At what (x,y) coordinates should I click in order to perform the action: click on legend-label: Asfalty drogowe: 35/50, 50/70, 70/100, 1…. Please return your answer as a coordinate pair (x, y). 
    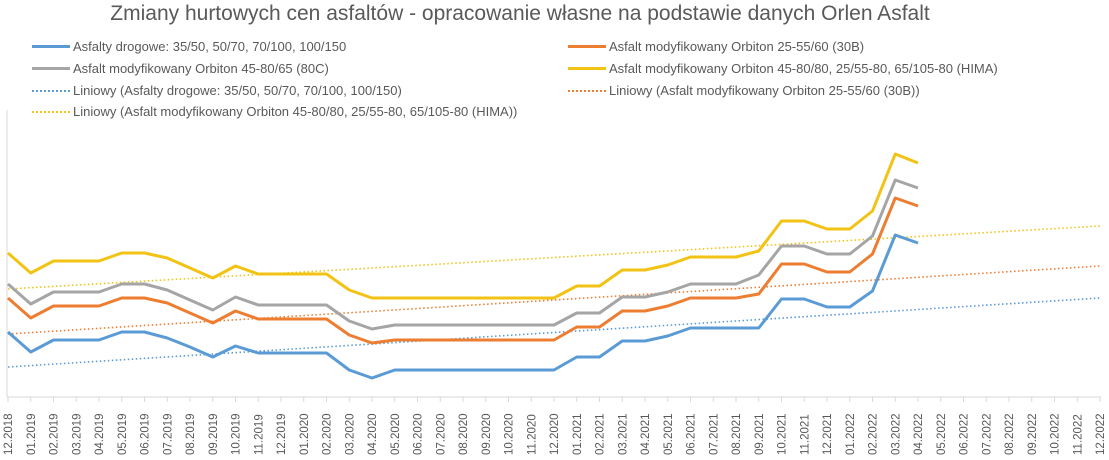
    Looking at the image, I should click on (210, 46).